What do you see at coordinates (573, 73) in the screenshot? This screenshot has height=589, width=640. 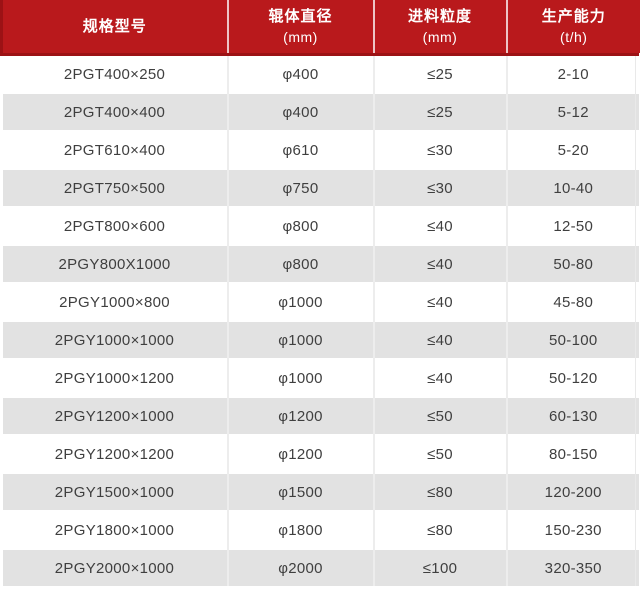 I see `table-cell: 2-10` at bounding box center [573, 73].